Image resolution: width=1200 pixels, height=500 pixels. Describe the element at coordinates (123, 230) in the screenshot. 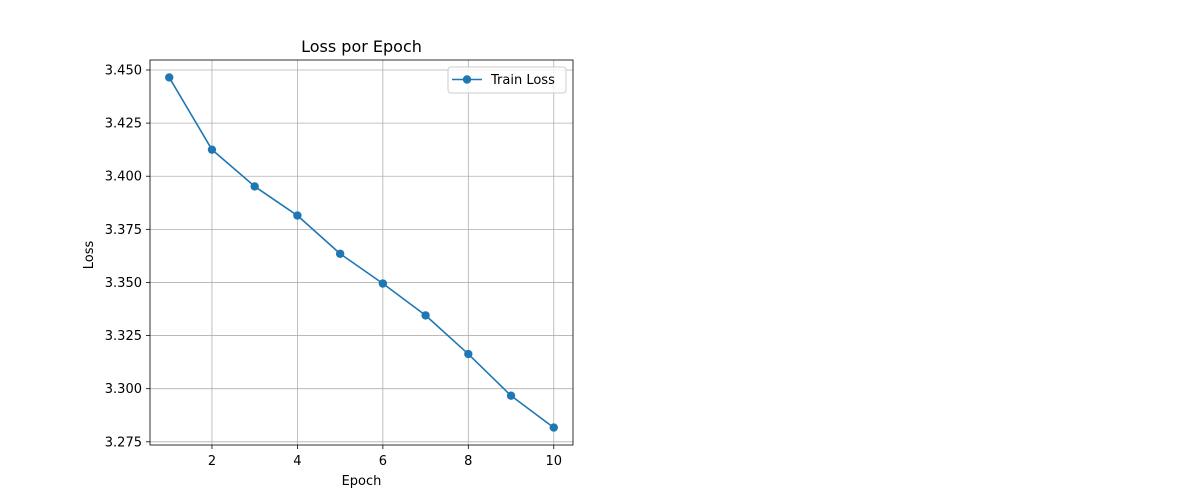

I see `y-tick-label: 3.375` at that location.